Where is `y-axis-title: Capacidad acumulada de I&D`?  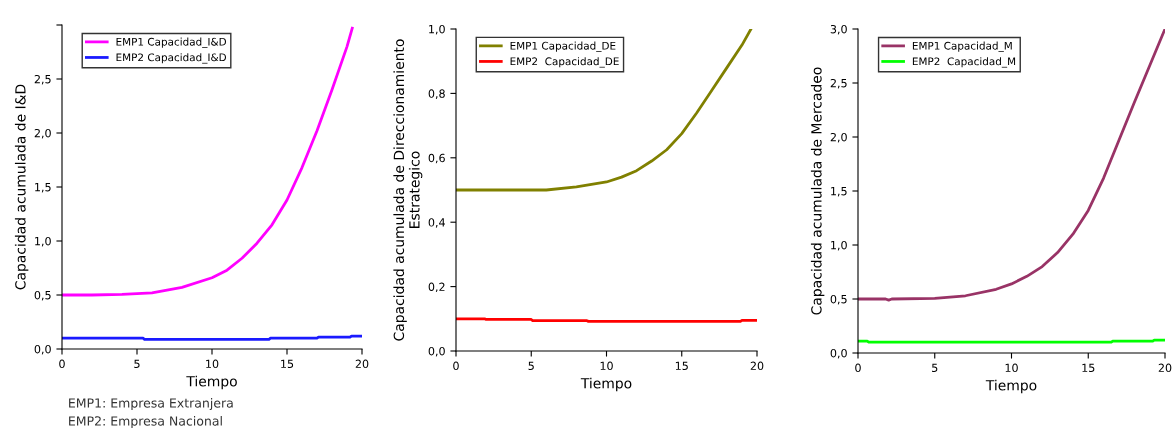 y-axis-title: Capacidad acumulada de I&D is located at coordinates (21, 187).